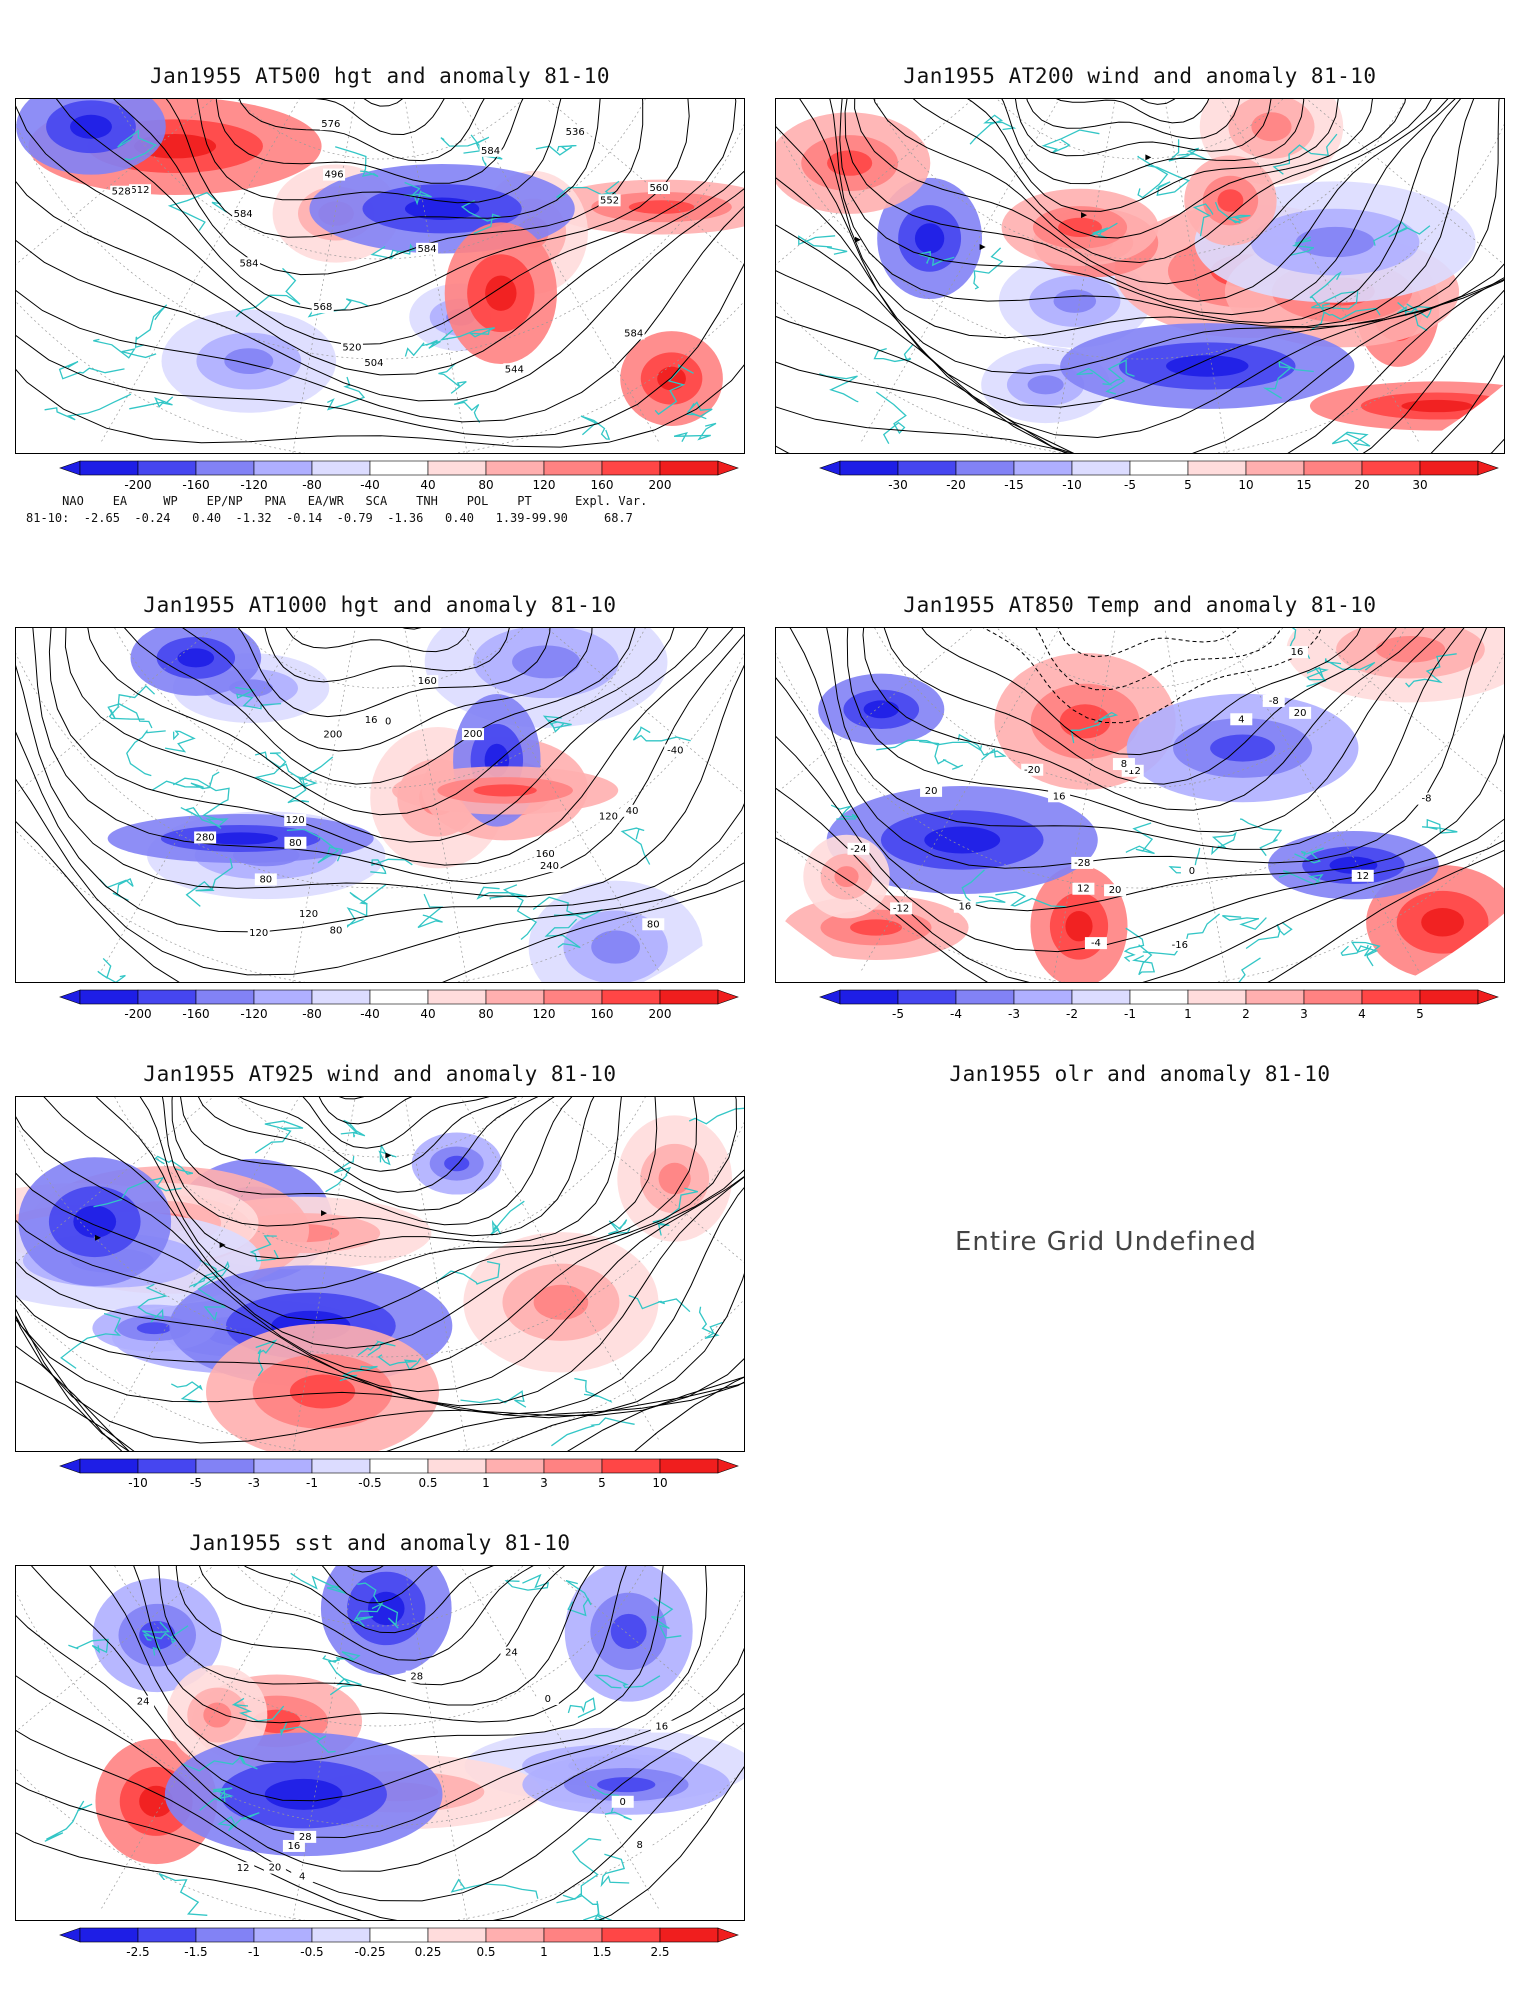  Describe the element at coordinates (1297, 652) in the screenshot. I see `contour-label: 16` at that location.